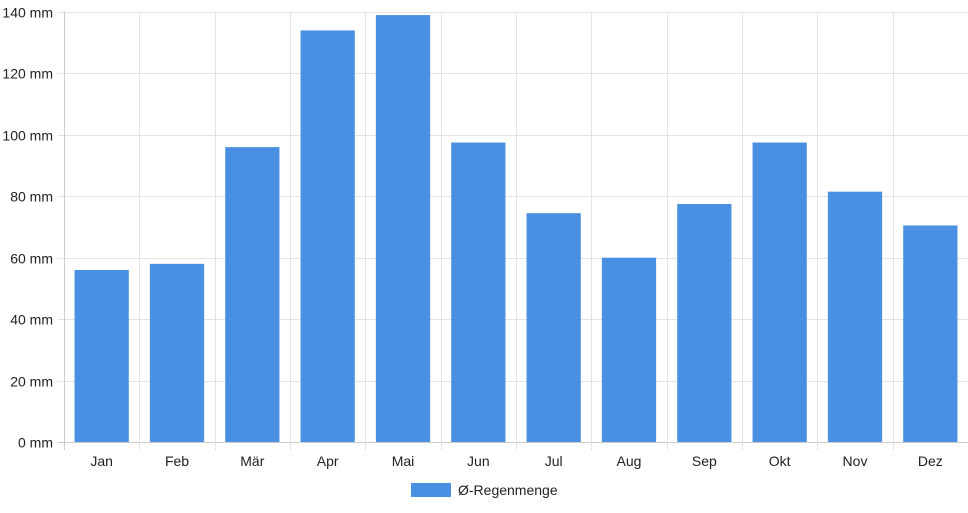  What do you see at coordinates (31, 259) in the screenshot?
I see `y-tick-label: 60 mm` at bounding box center [31, 259].